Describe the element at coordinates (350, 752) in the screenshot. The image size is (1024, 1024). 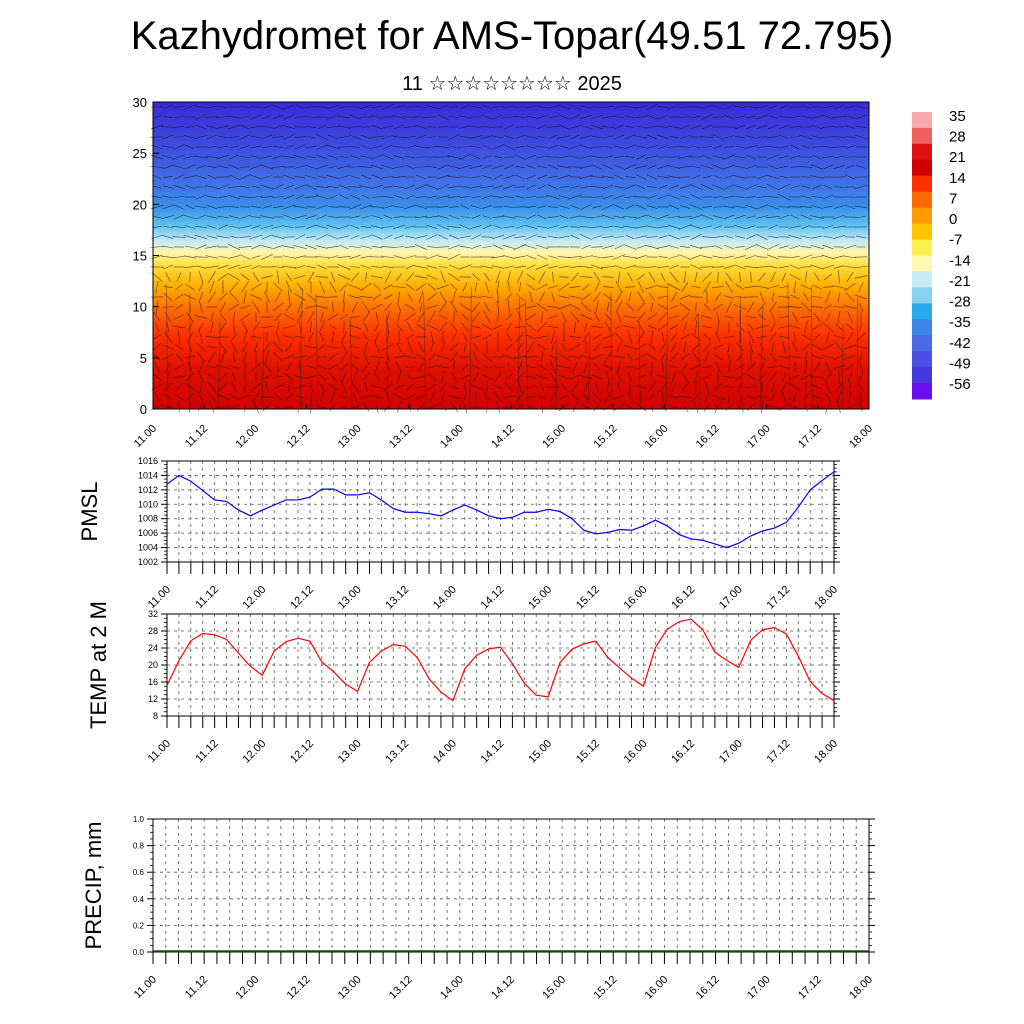
I see `x-tick-label: 13.00` at that location.